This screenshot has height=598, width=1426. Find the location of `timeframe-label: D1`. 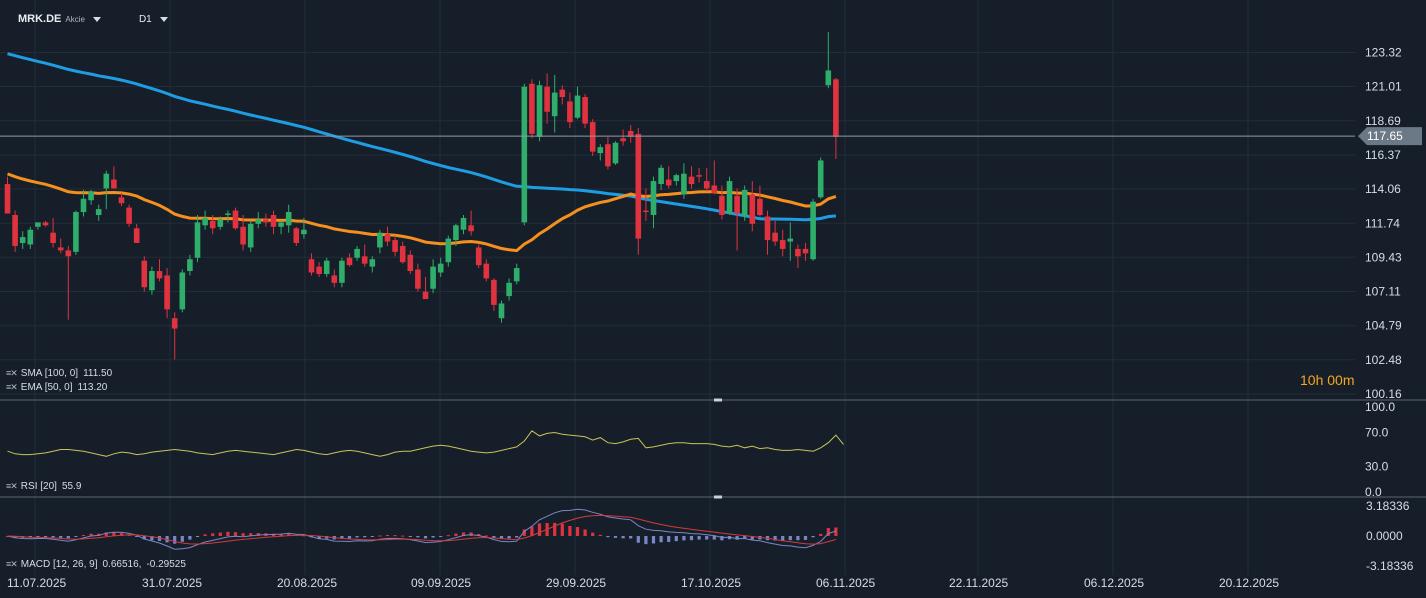

timeframe-label: D1 is located at coordinates (145, 19).